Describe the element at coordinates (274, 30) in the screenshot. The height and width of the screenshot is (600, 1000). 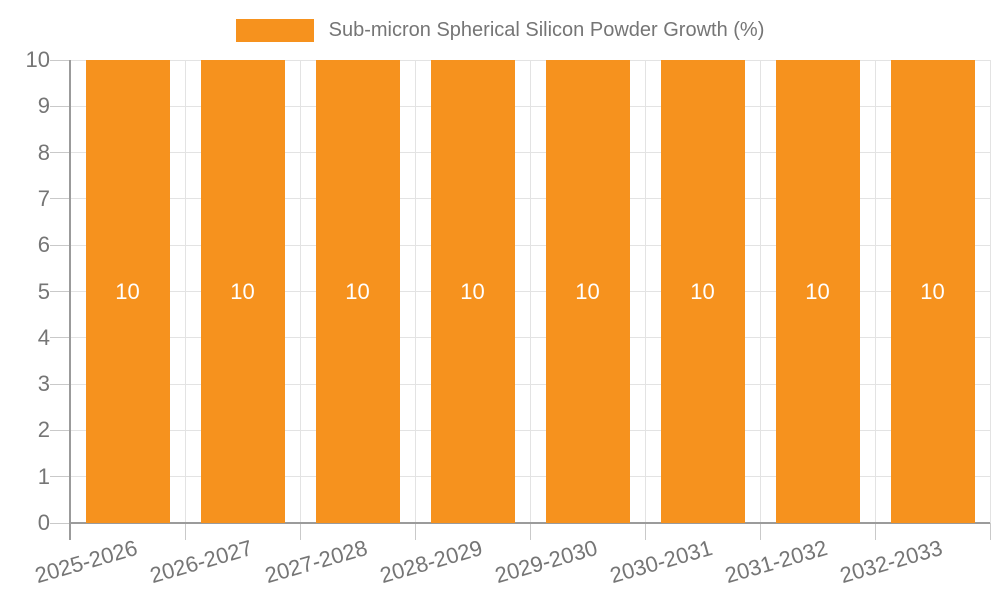
I see `legend-swatch` at that location.